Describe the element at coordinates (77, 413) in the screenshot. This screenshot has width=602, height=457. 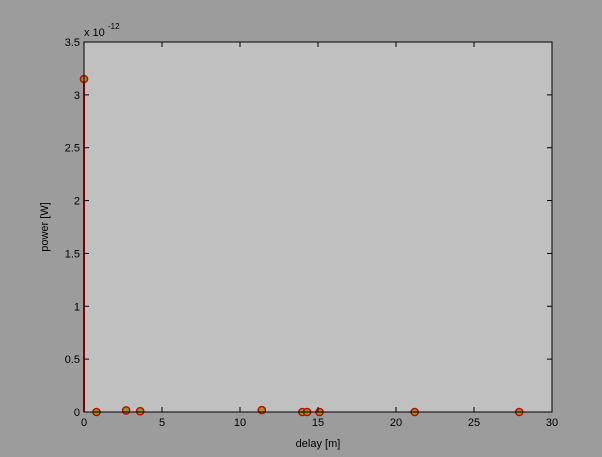
I see `y-tick-label: 0` at that location.